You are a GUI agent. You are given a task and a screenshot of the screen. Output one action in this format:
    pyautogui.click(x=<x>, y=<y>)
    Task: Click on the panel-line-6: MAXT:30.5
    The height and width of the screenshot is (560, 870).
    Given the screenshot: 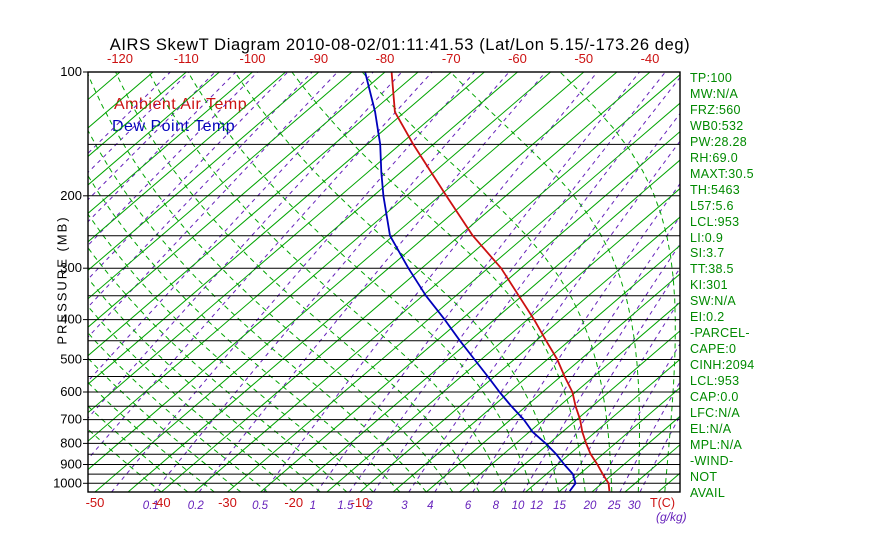 What is the action you would take?
    pyautogui.click(x=722, y=173)
    